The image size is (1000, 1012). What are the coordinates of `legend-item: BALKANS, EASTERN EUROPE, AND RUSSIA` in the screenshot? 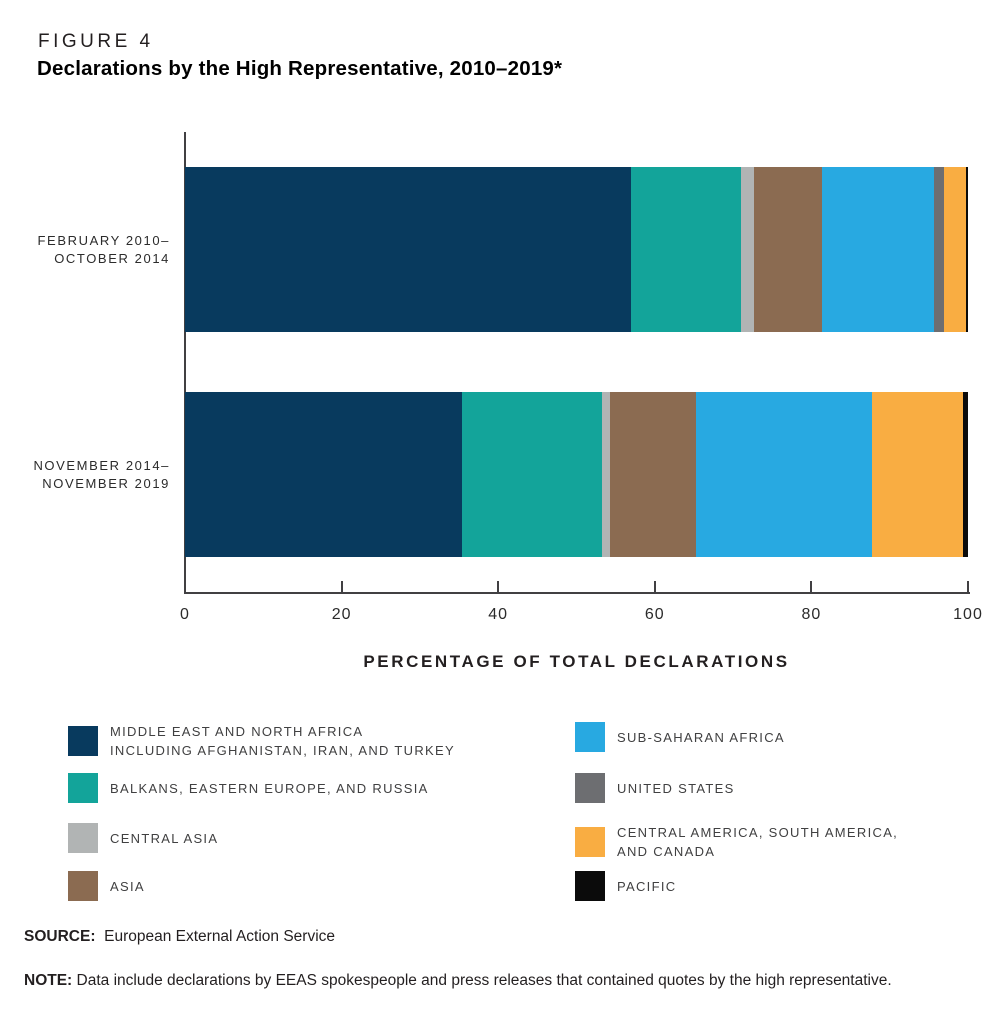 It's located at (248, 788).